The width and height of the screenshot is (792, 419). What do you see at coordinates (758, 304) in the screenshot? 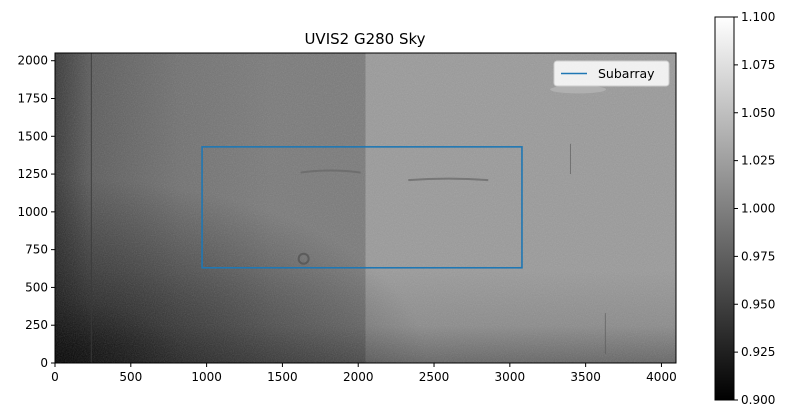
I see `colorbar-tick-label: 0.950` at bounding box center [758, 304].